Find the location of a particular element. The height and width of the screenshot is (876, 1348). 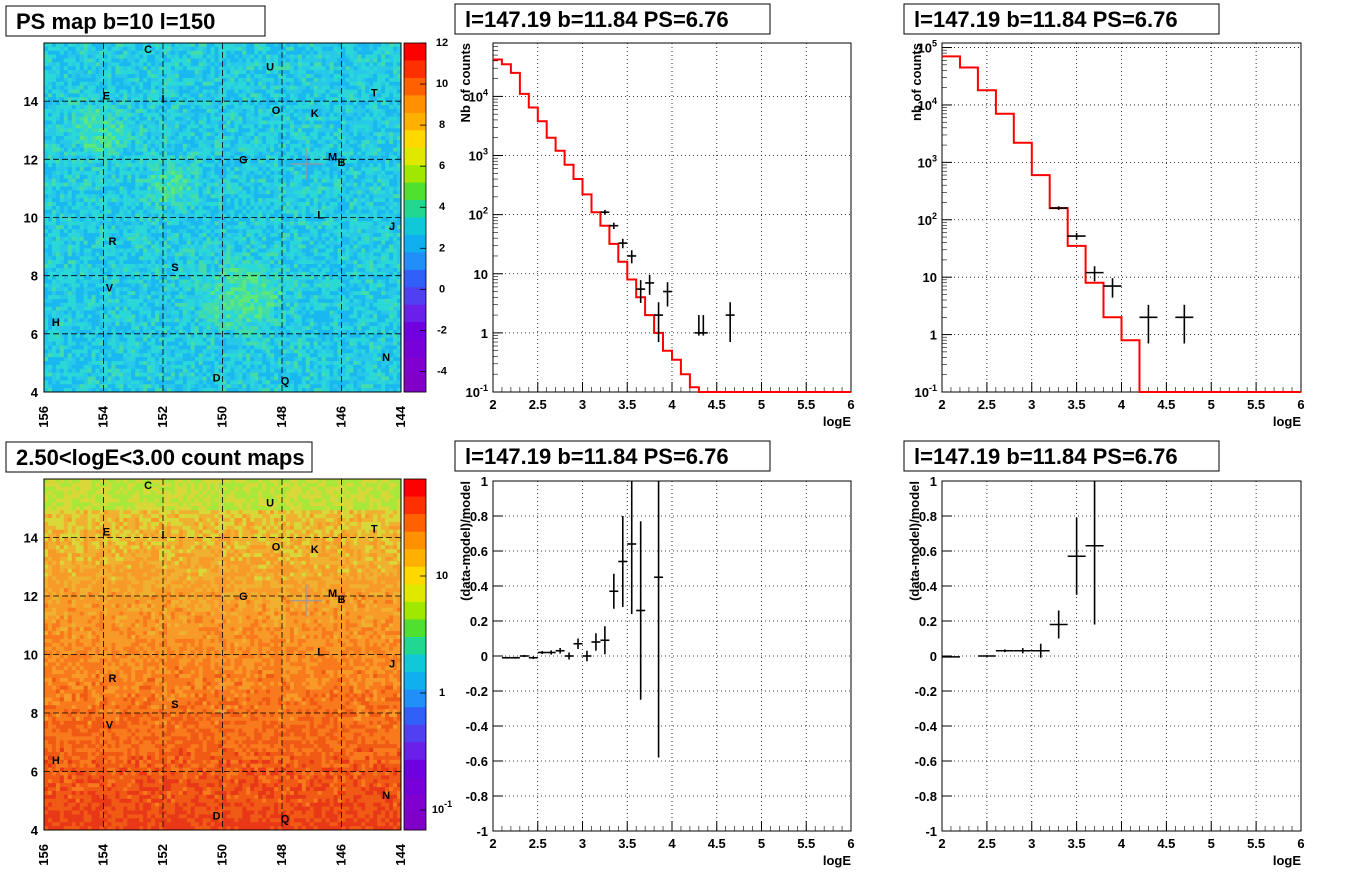

colorbar-frame is located at coordinates (415, 217).